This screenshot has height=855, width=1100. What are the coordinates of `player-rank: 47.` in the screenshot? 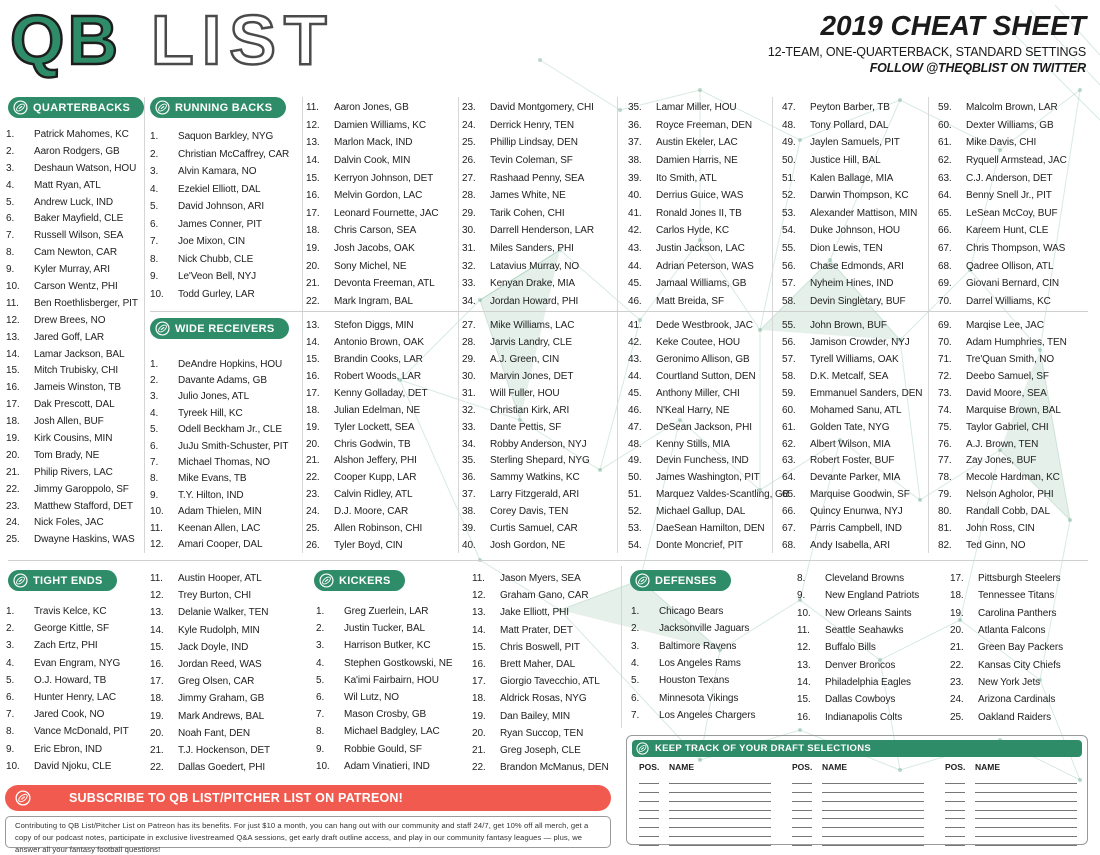 It's located at (789, 108).